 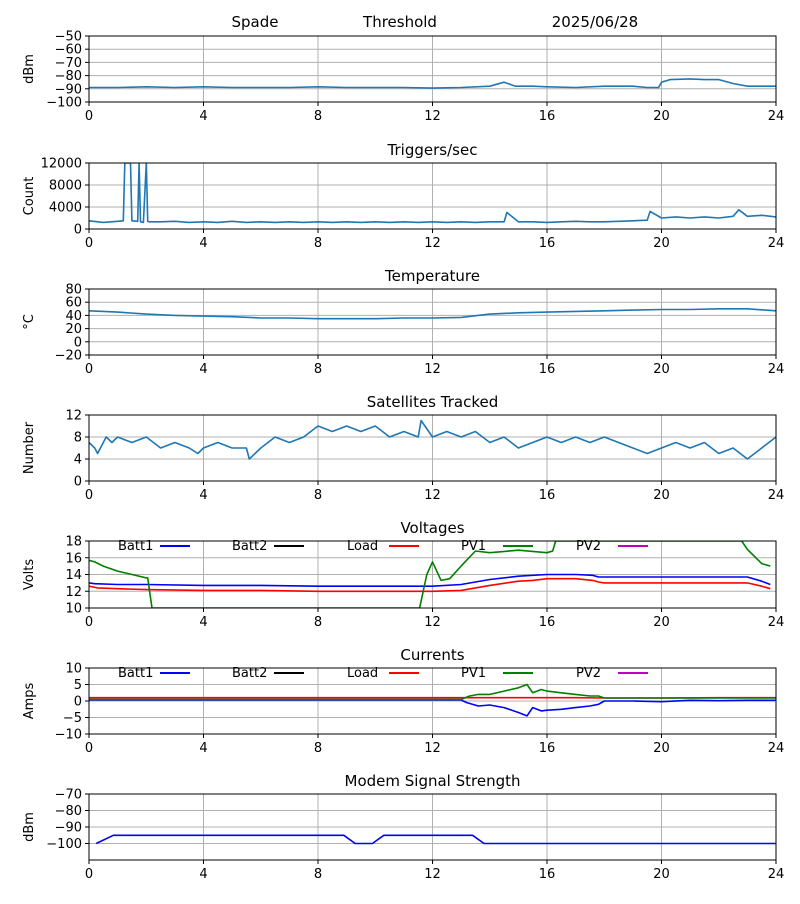 What do you see at coordinates (73, 575) in the screenshot?
I see `chart5-y-tick-label: 14` at bounding box center [73, 575].